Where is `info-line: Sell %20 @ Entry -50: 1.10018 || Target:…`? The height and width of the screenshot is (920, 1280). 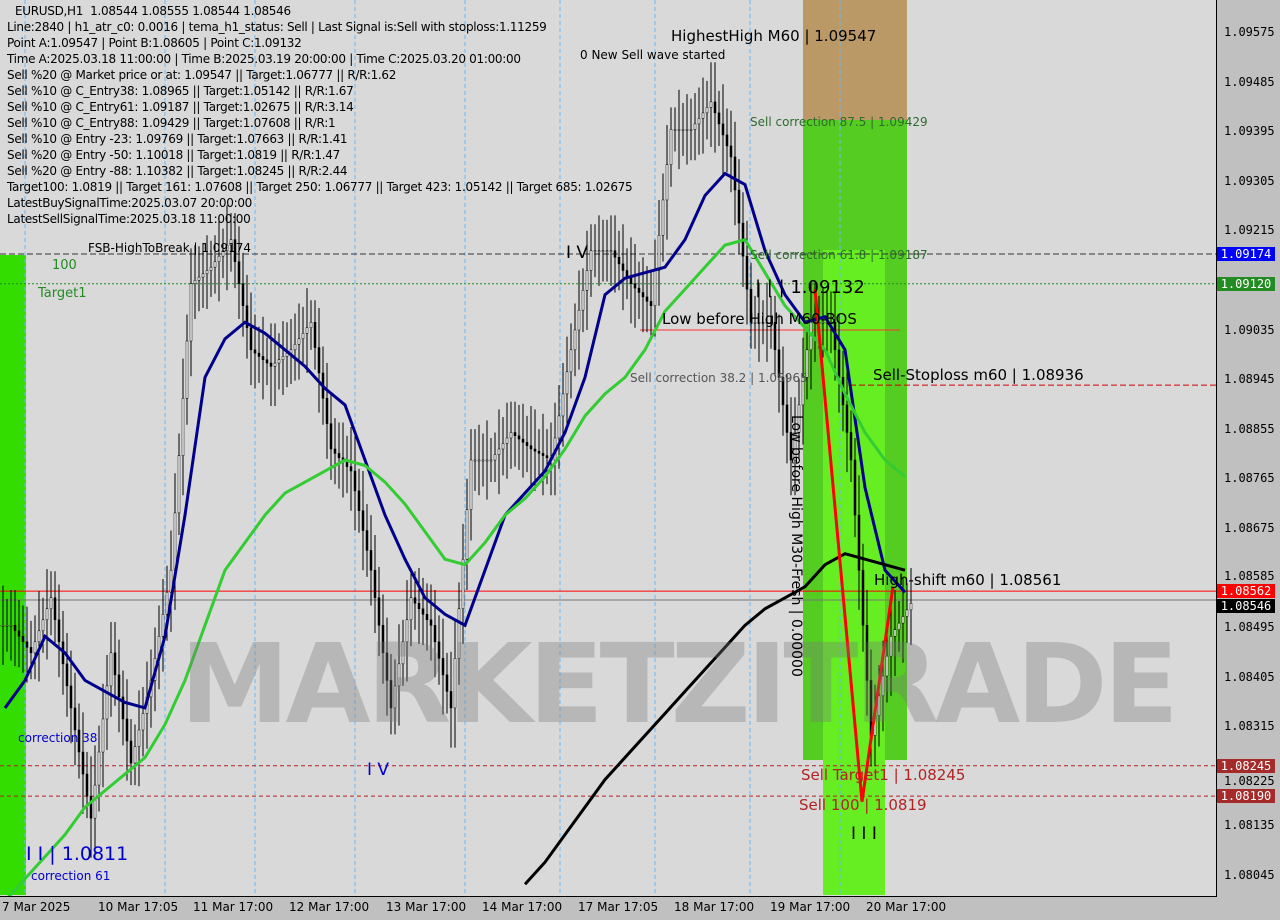
info-line: Sell %20 @ Entry -50: 1.10018 || Target:… is located at coordinates (173, 155).